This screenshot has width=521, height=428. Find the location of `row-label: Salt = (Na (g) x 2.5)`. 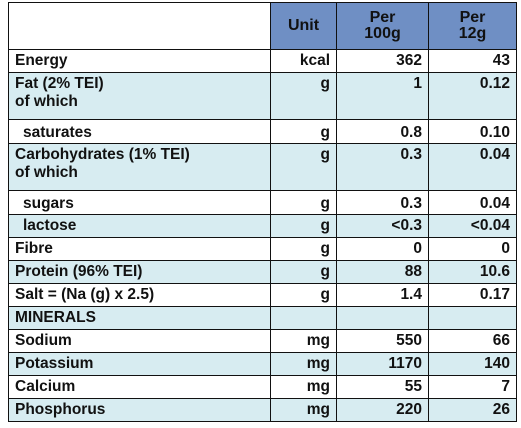

row-label: Salt = (Na (g) x 2.5) is located at coordinates (139, 295).